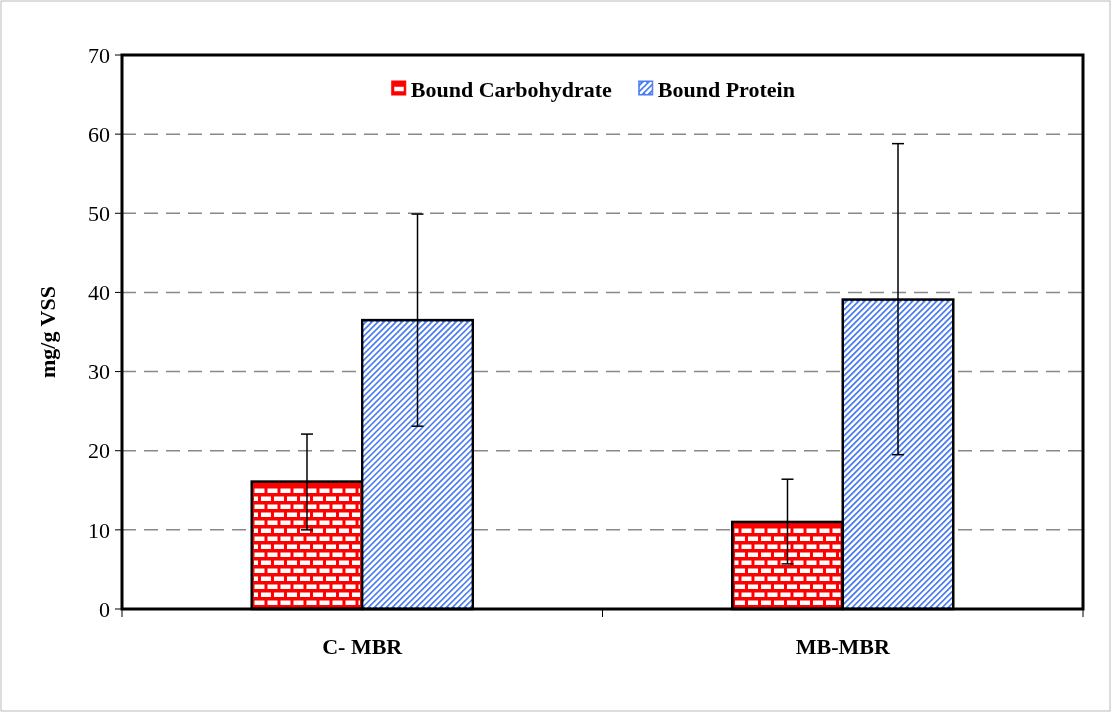  Describe the element at coordinates (843, 646) in the screenshot. I see `x-tick-label: MB-MBR` at that location.